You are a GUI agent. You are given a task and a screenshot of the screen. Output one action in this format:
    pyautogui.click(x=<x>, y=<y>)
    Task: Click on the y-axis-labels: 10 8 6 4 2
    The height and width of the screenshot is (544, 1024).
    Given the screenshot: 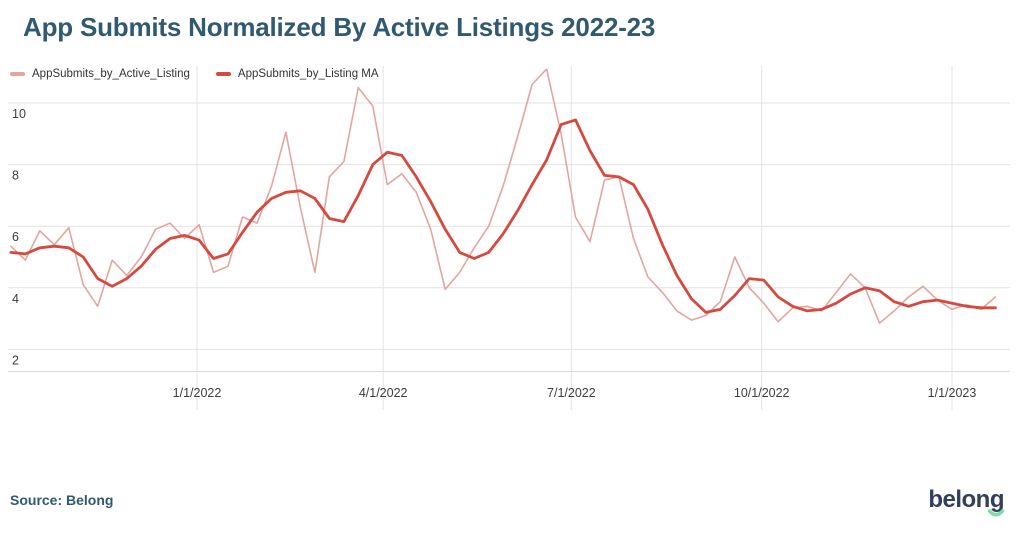 What is the action you would take?
    pyautogui.click(x=19, y=237)
    